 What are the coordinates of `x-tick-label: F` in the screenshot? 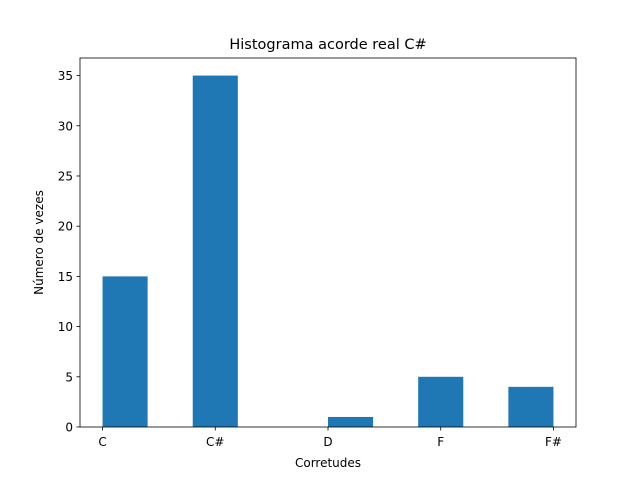 It's located at (440, 442).